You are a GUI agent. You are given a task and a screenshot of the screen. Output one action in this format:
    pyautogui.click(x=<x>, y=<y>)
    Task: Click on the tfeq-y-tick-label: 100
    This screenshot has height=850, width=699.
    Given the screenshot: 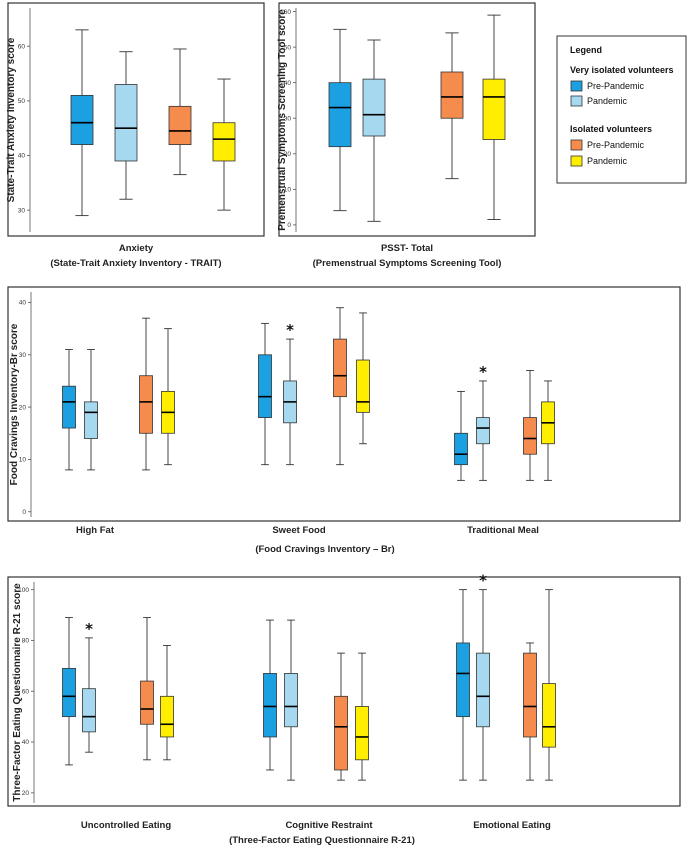 What is the action you would take?
    pyautogui.click(x=23, y=590)
    